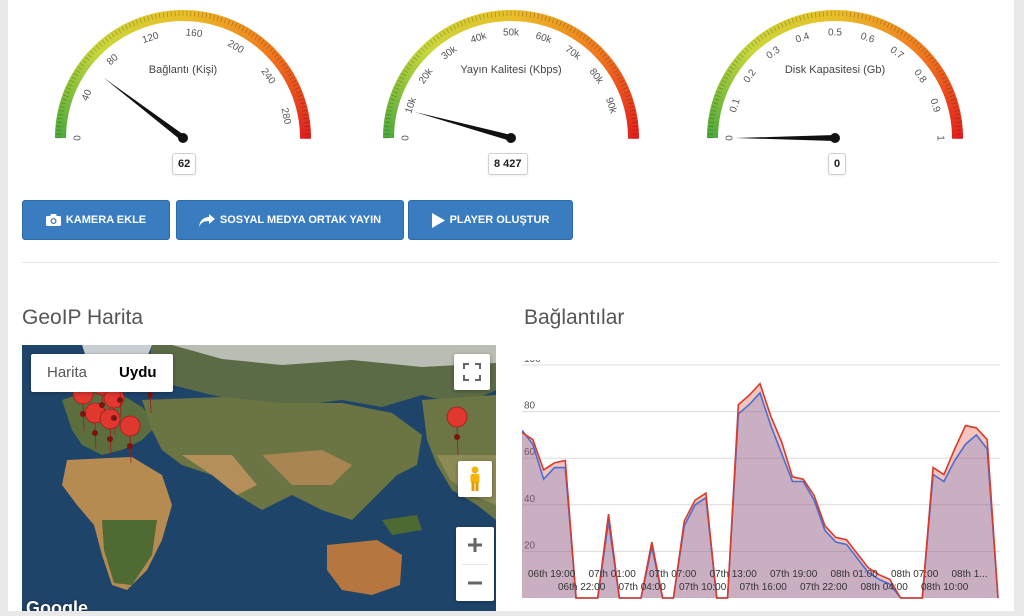 This screenshot has height=616, width=1024. What do you see at coordinates (885, 587) in the screenshot?
I see `chart-x-tick-label: 08th 04:00` at bounding box center [885, 587].